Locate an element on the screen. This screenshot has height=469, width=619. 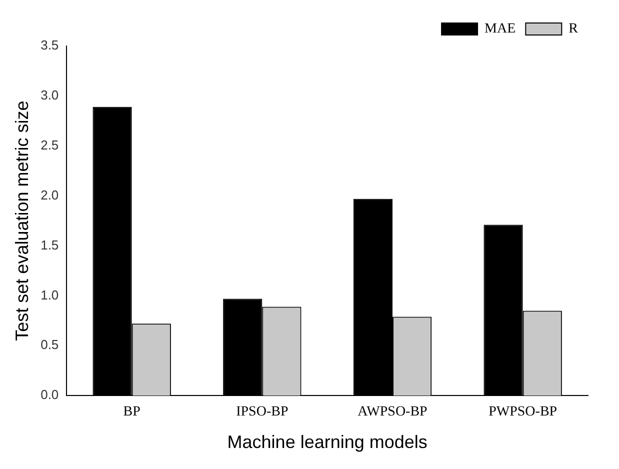
y-tick-label: 0.0 is located at coordinates (49, 394).